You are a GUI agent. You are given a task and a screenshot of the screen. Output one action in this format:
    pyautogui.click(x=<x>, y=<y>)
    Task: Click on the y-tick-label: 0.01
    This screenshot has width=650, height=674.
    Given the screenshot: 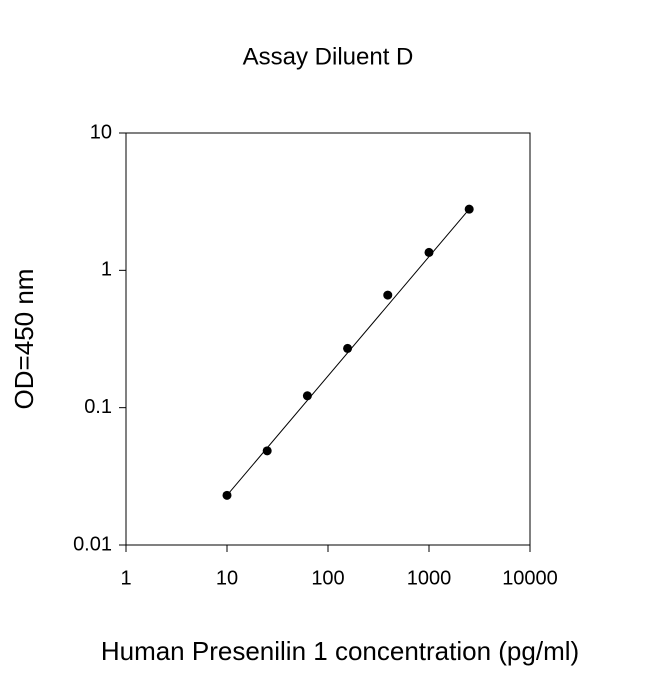 What is the action you would take?
    pyautogui.click(x=92, y=544)
    